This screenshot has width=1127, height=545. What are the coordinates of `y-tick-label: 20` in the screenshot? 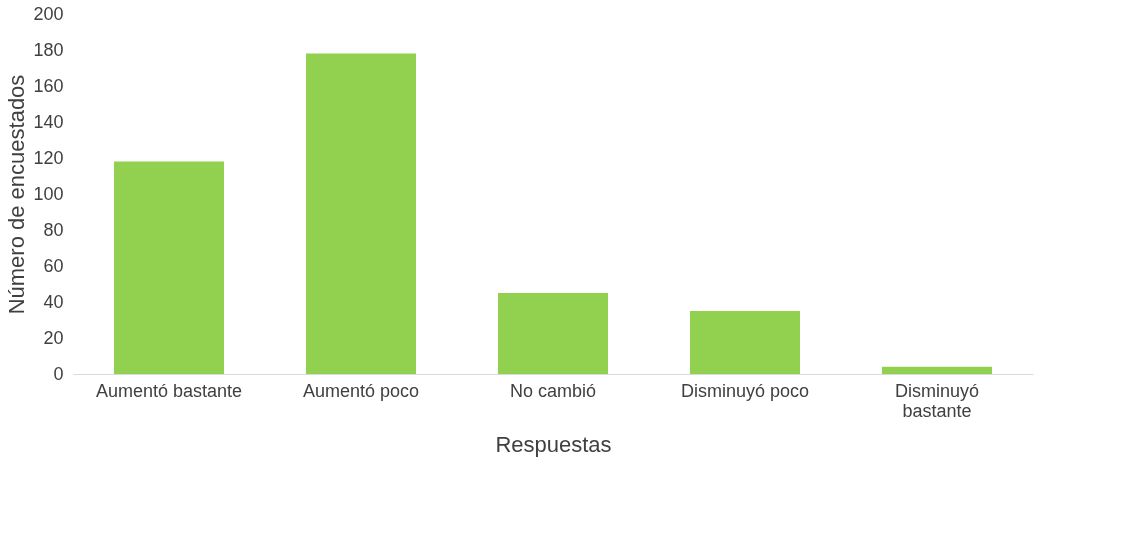 It's located at (53, 337).